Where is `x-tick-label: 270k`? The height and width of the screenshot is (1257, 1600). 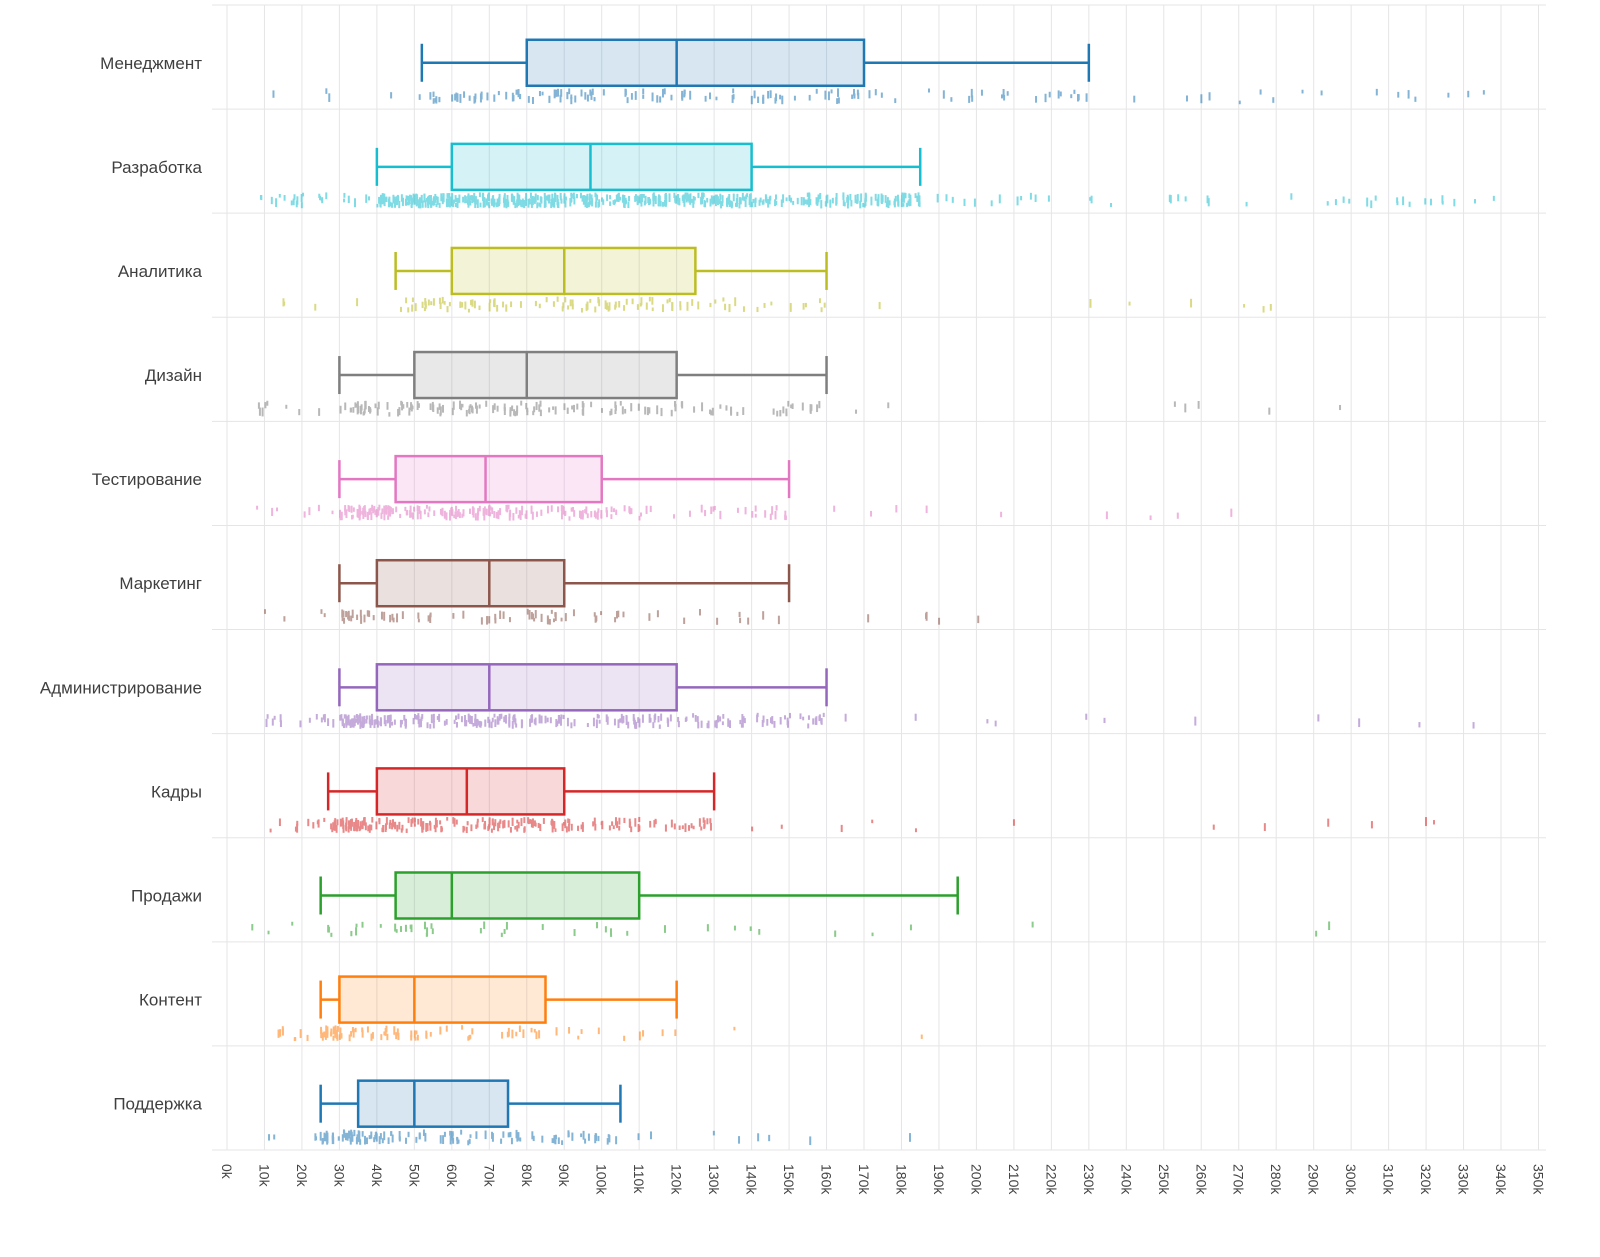 x-tick-label: 270k is located at coordinates (1239, 1179).